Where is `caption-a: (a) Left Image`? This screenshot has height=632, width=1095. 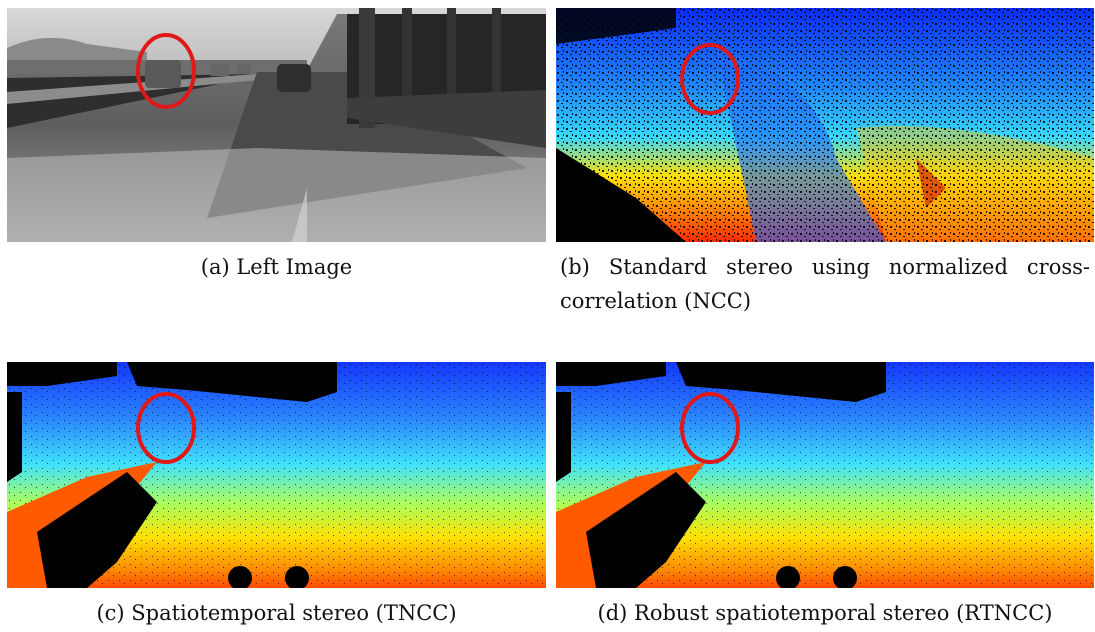
caption-a: (a) Left Image is located at coordinates (276, 267).